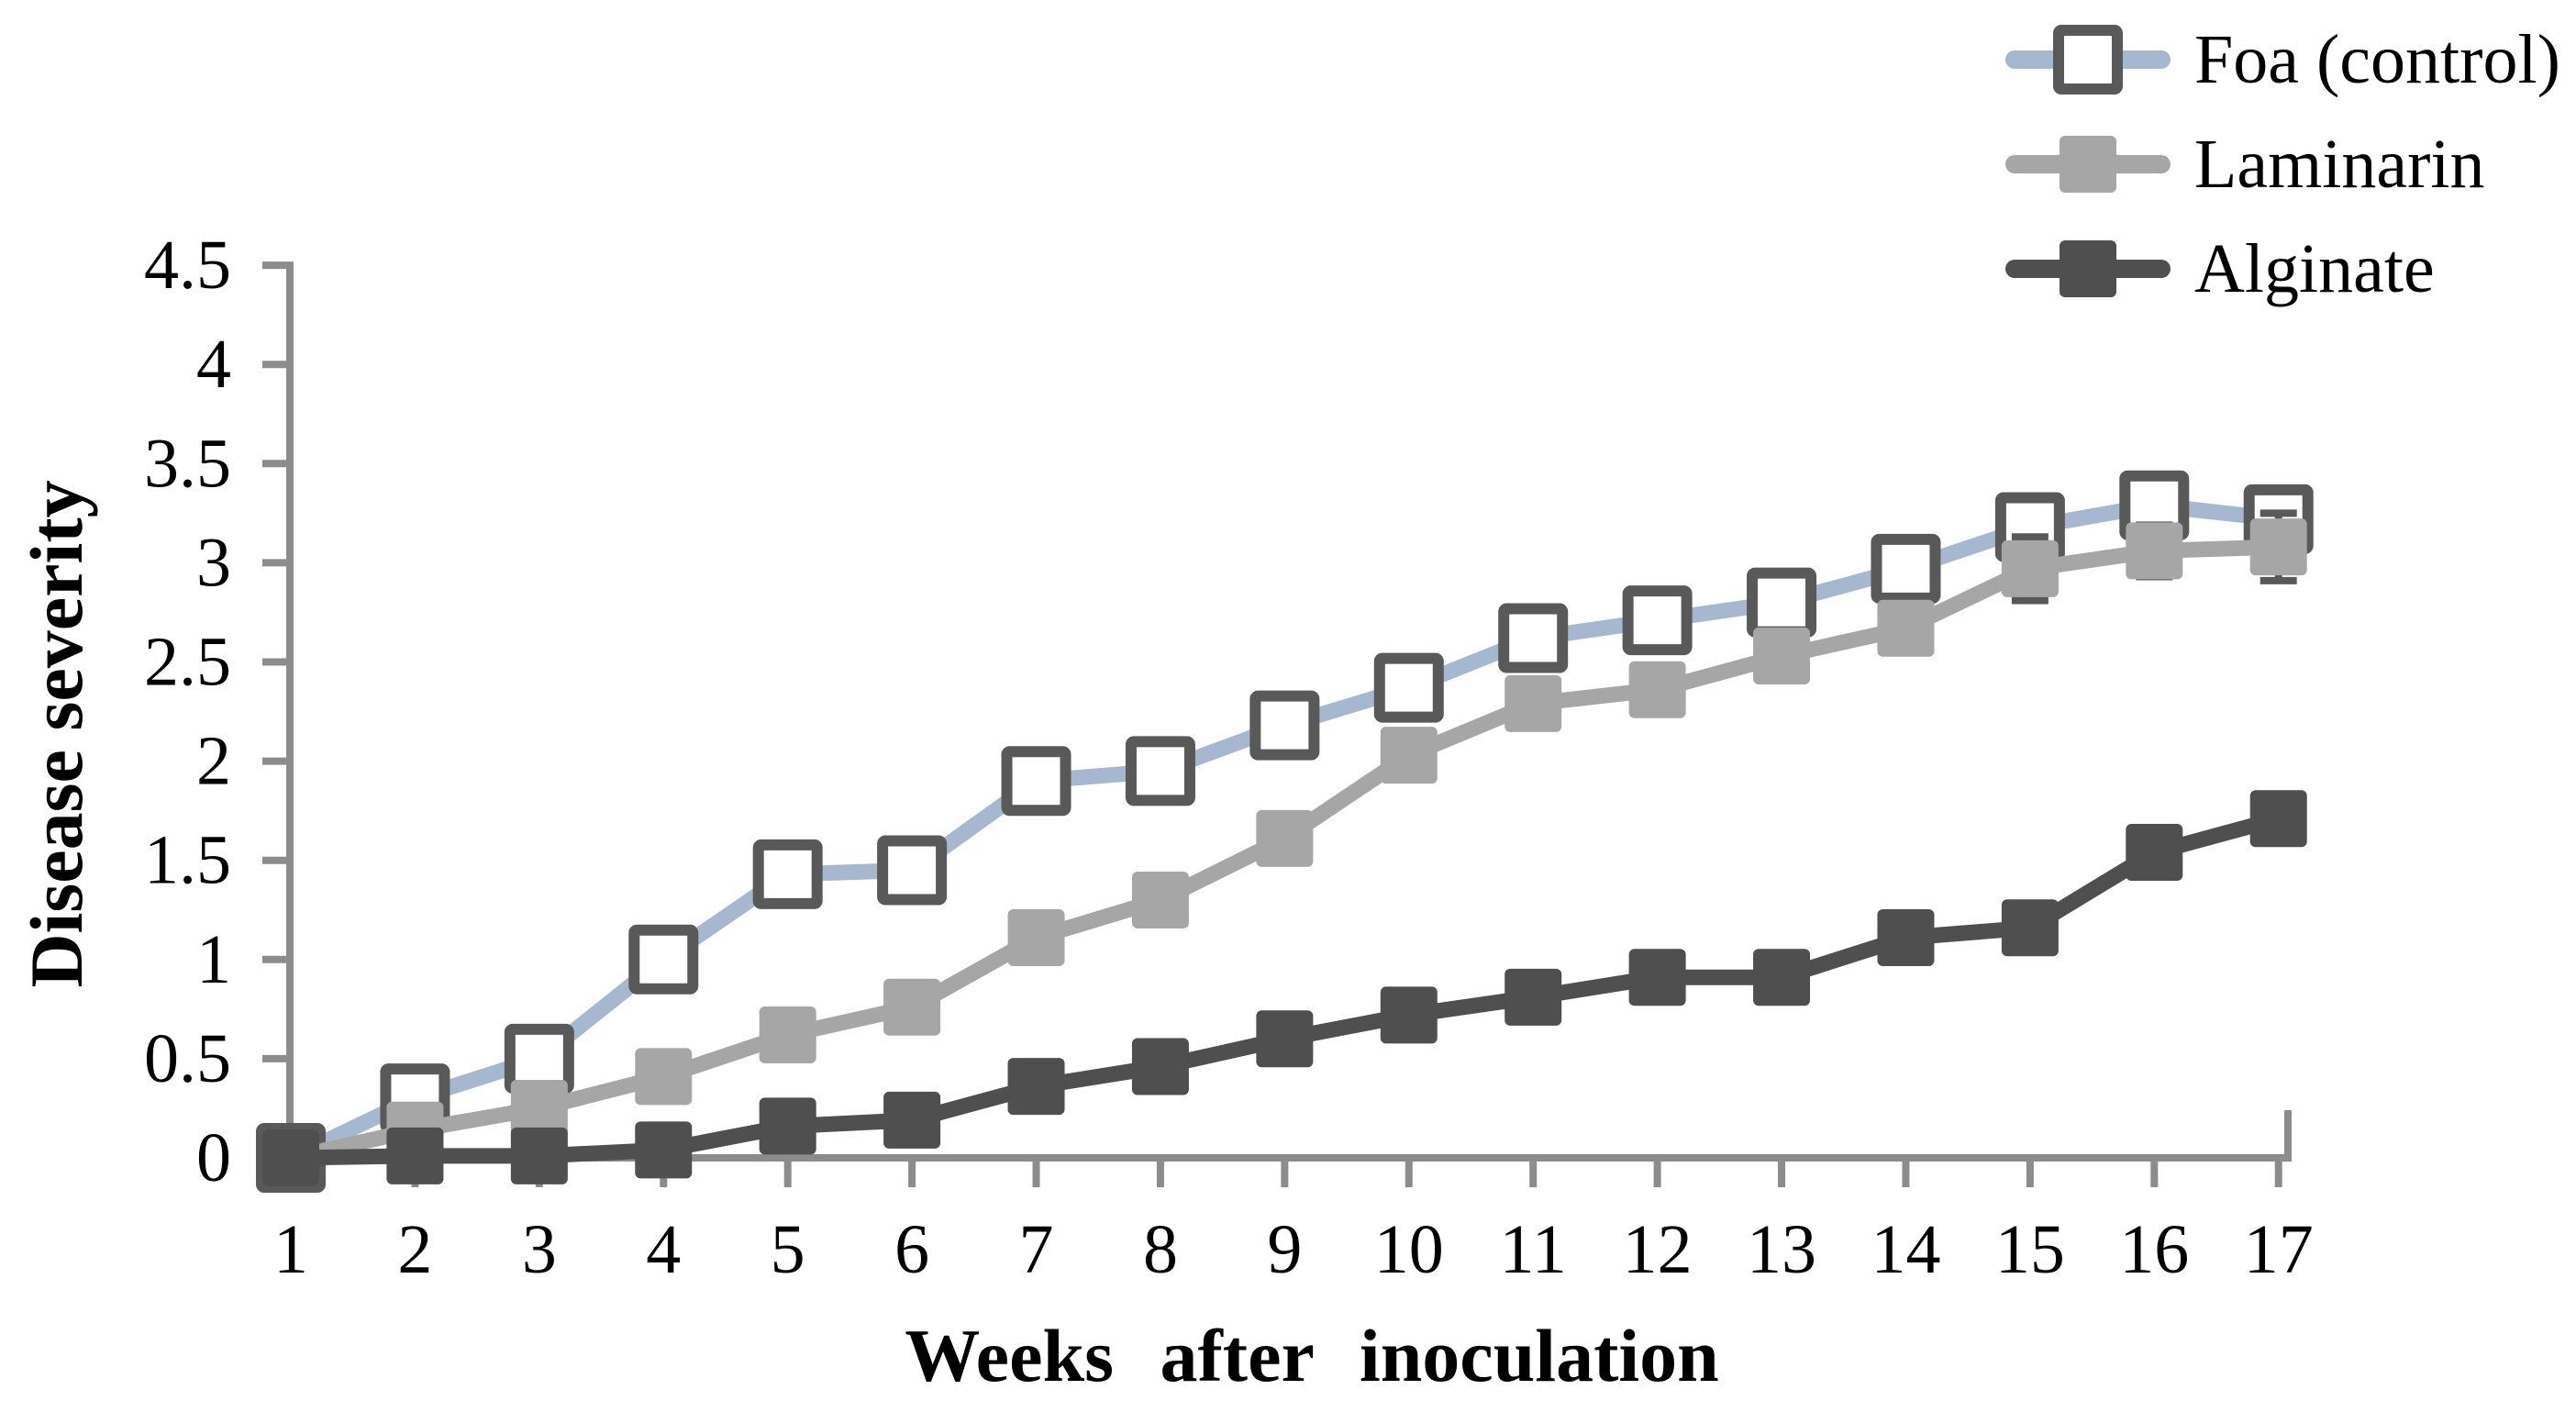  Describe the element at coordinates (1533, 1249) in the screenshot. I see `x-tick-label: 11` at that location.